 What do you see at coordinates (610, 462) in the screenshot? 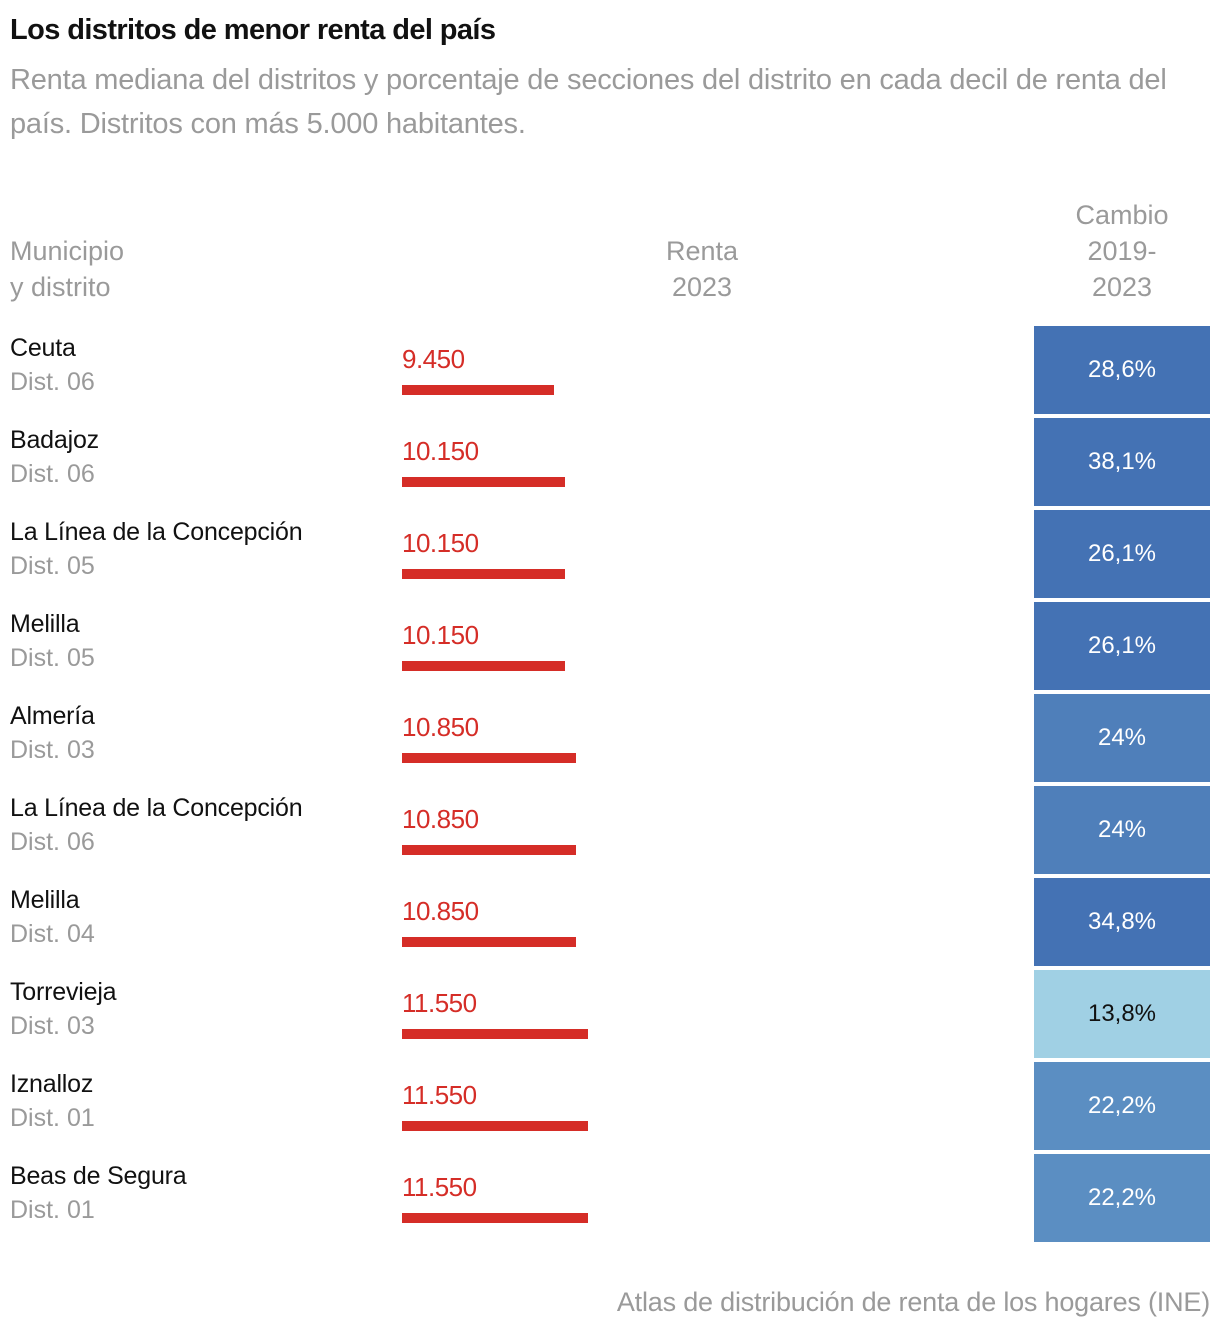
I see `table-row: Badajoz Dist. 06 10.150 38,1%` at bounding box center [610, 462].